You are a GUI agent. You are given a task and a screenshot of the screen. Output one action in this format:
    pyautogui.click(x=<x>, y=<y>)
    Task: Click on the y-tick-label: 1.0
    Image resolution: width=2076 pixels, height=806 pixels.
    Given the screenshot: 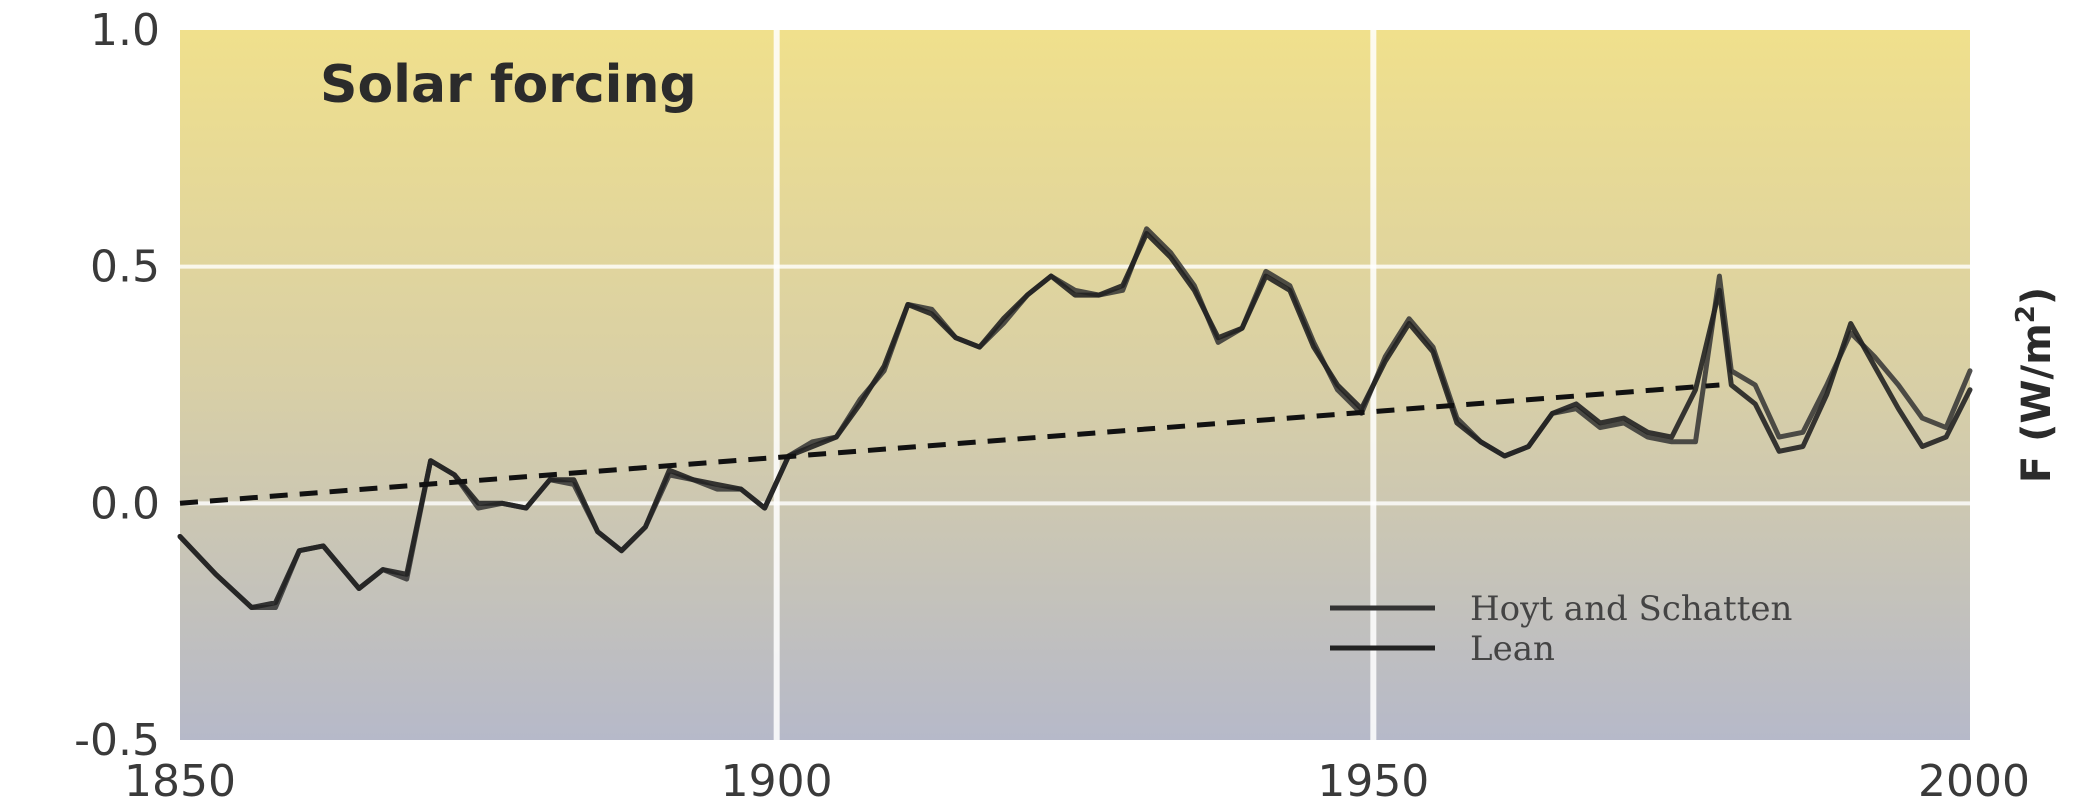 What is the action you would take?
    pyautogui.click(x=125, y=30)
    